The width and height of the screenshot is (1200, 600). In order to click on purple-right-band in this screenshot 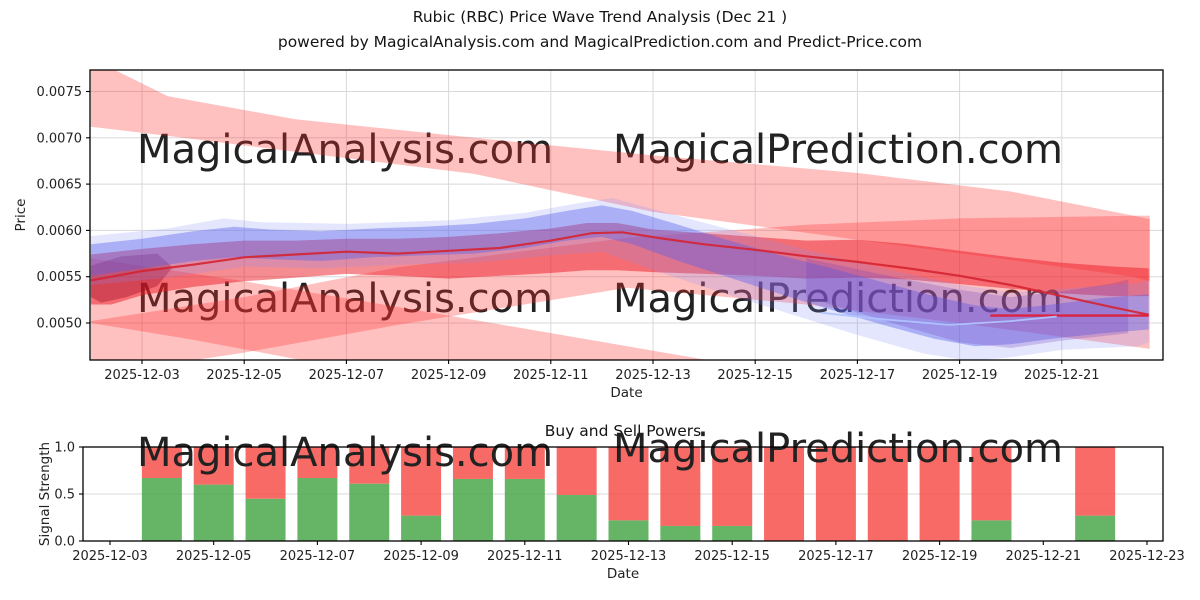, I will do `click(967, 303)`.